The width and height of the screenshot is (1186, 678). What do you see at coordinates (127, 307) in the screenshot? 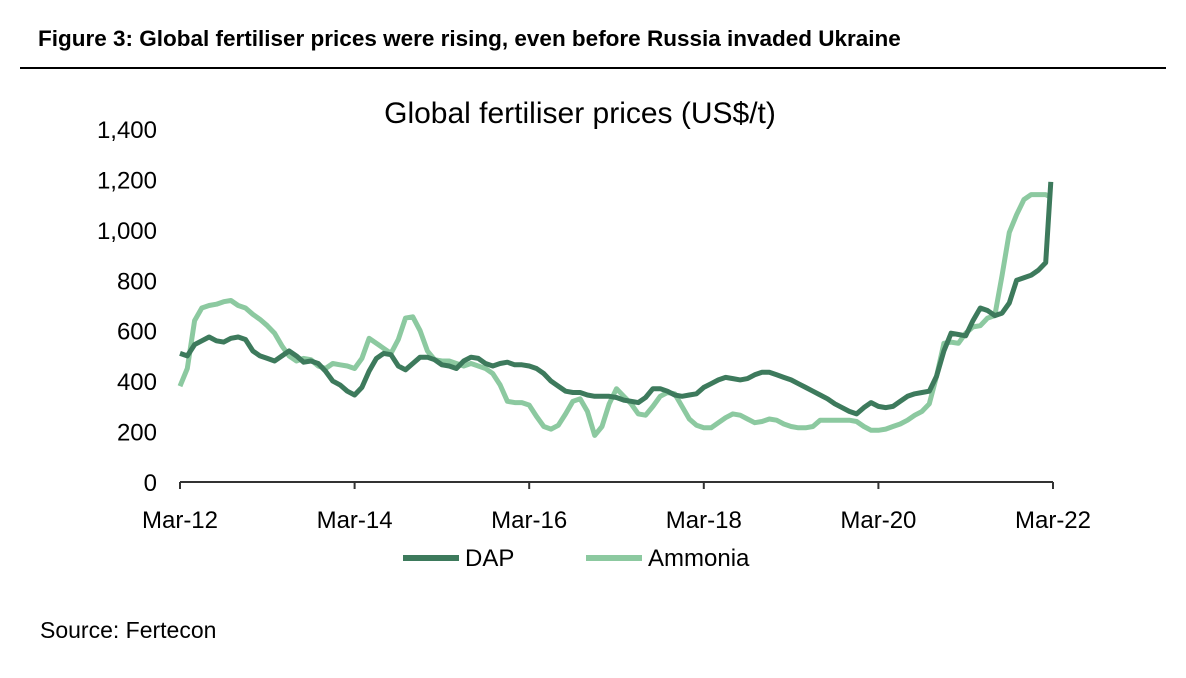
I see `y-axis: 0 200 400 600 800 1,000 1,200 1,400` at bounding box center [127, 307].